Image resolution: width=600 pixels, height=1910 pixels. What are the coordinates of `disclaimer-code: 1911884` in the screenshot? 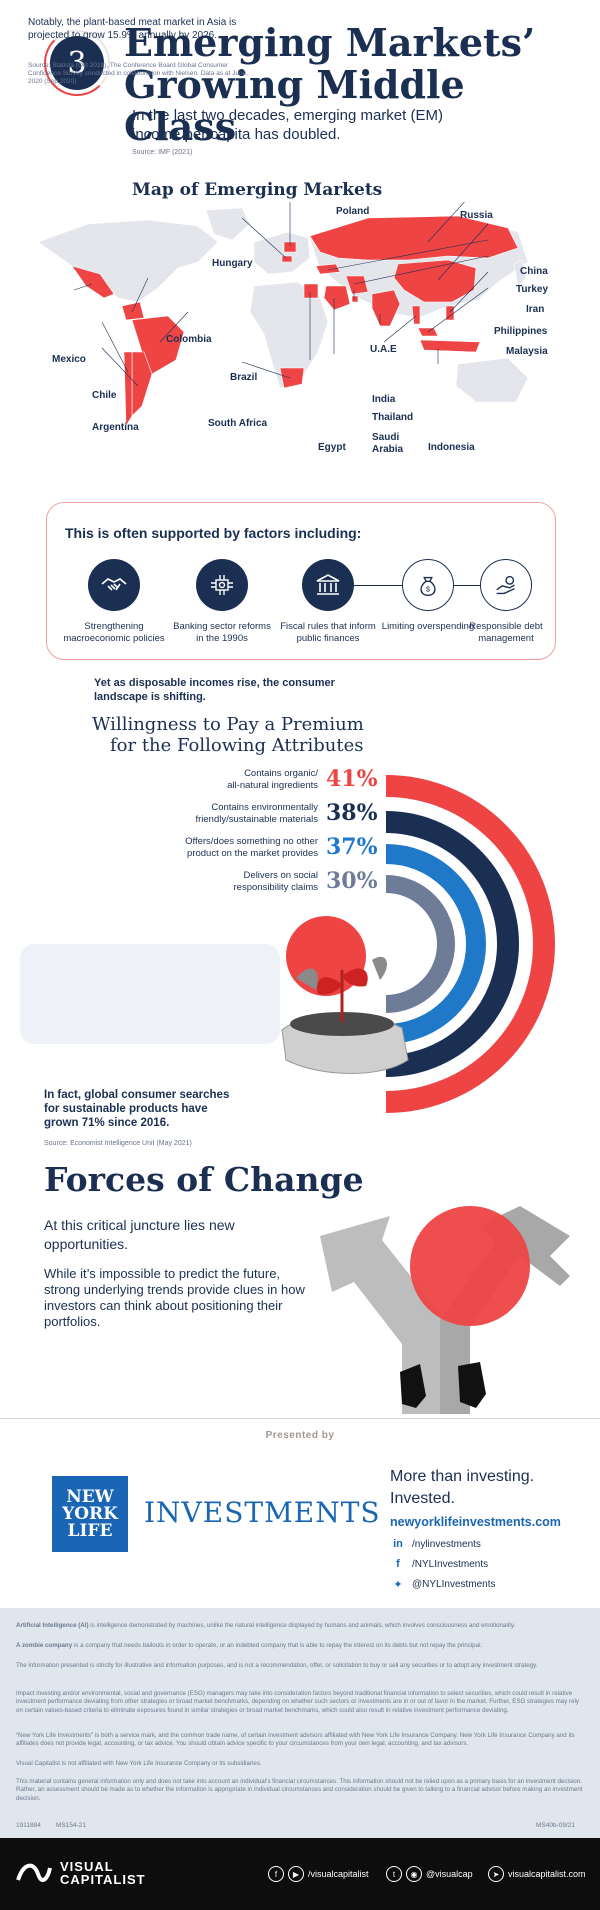 It's located at (28, 1825).